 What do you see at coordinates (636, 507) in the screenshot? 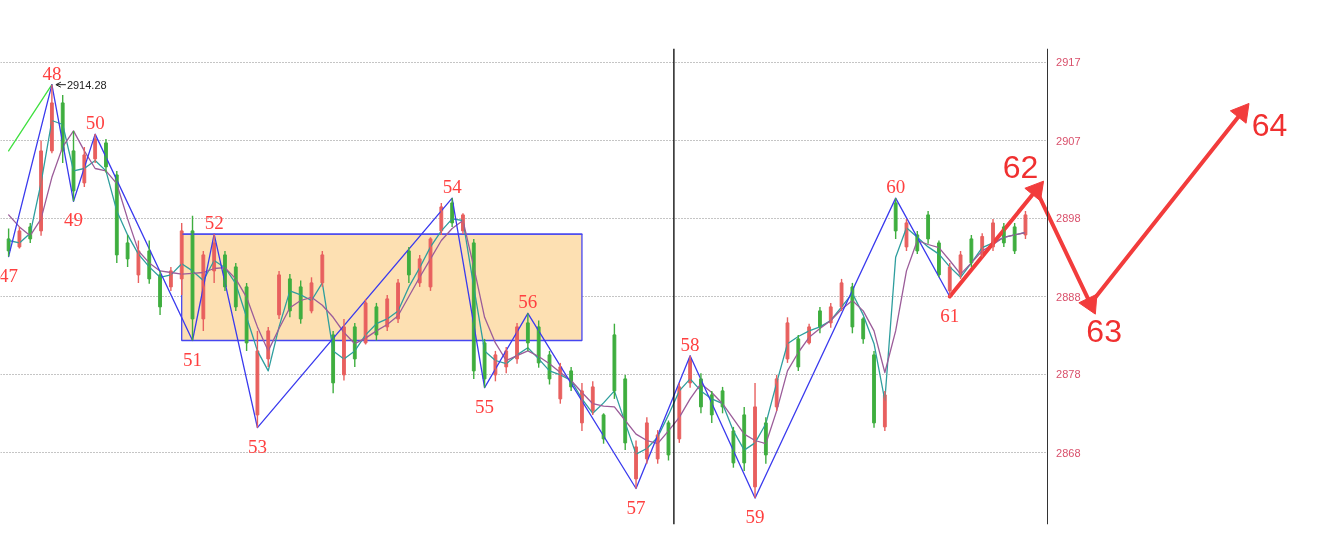
I see `annotation: 57` at bounding box center [636, 507].